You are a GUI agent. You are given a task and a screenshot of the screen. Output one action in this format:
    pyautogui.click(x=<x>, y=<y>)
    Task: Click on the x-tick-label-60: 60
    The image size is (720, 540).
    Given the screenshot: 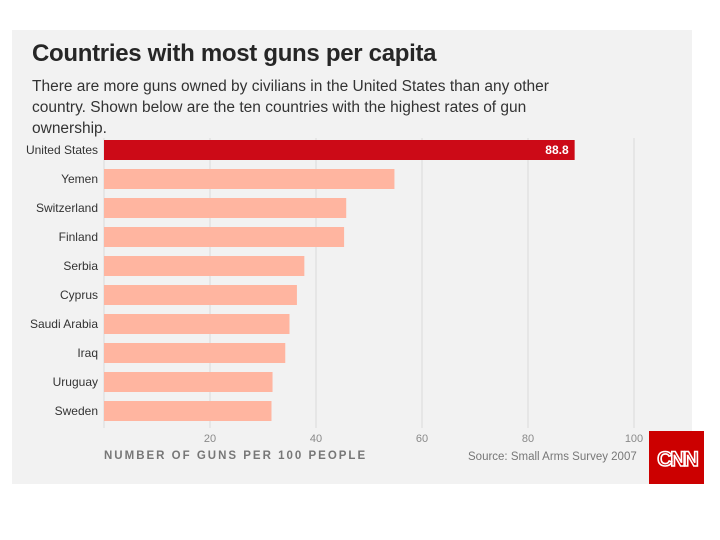 What is the action you would take?
    pyautogui.click(x=422, y=439)
    